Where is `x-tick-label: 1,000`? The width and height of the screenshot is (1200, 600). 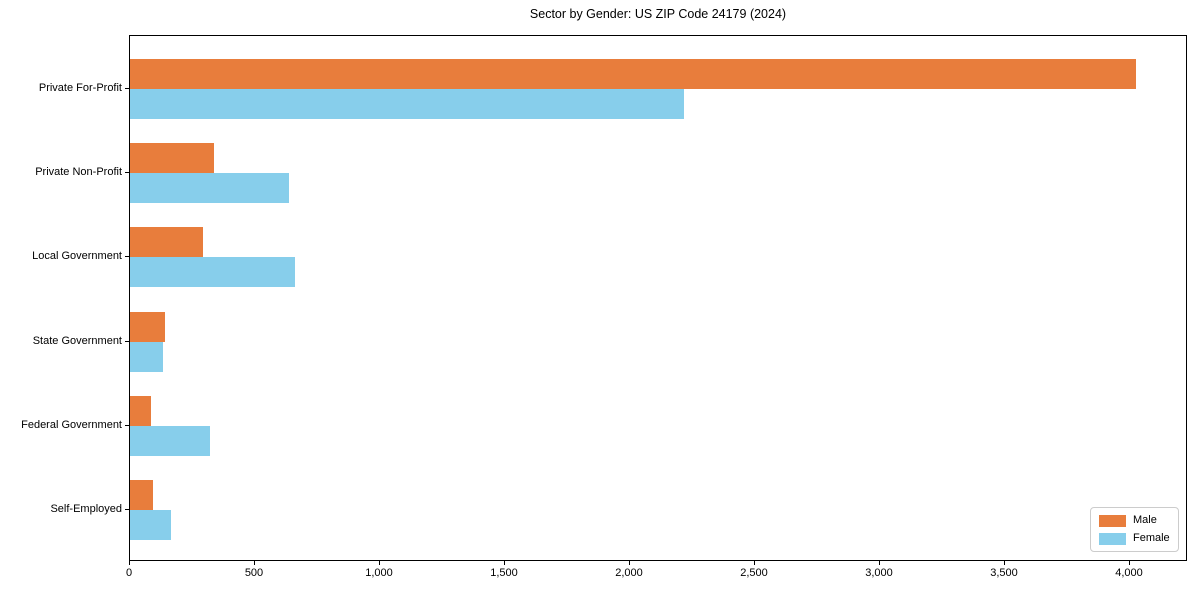
x-tick-label: 1,000 is located at coordinates (379, 573).